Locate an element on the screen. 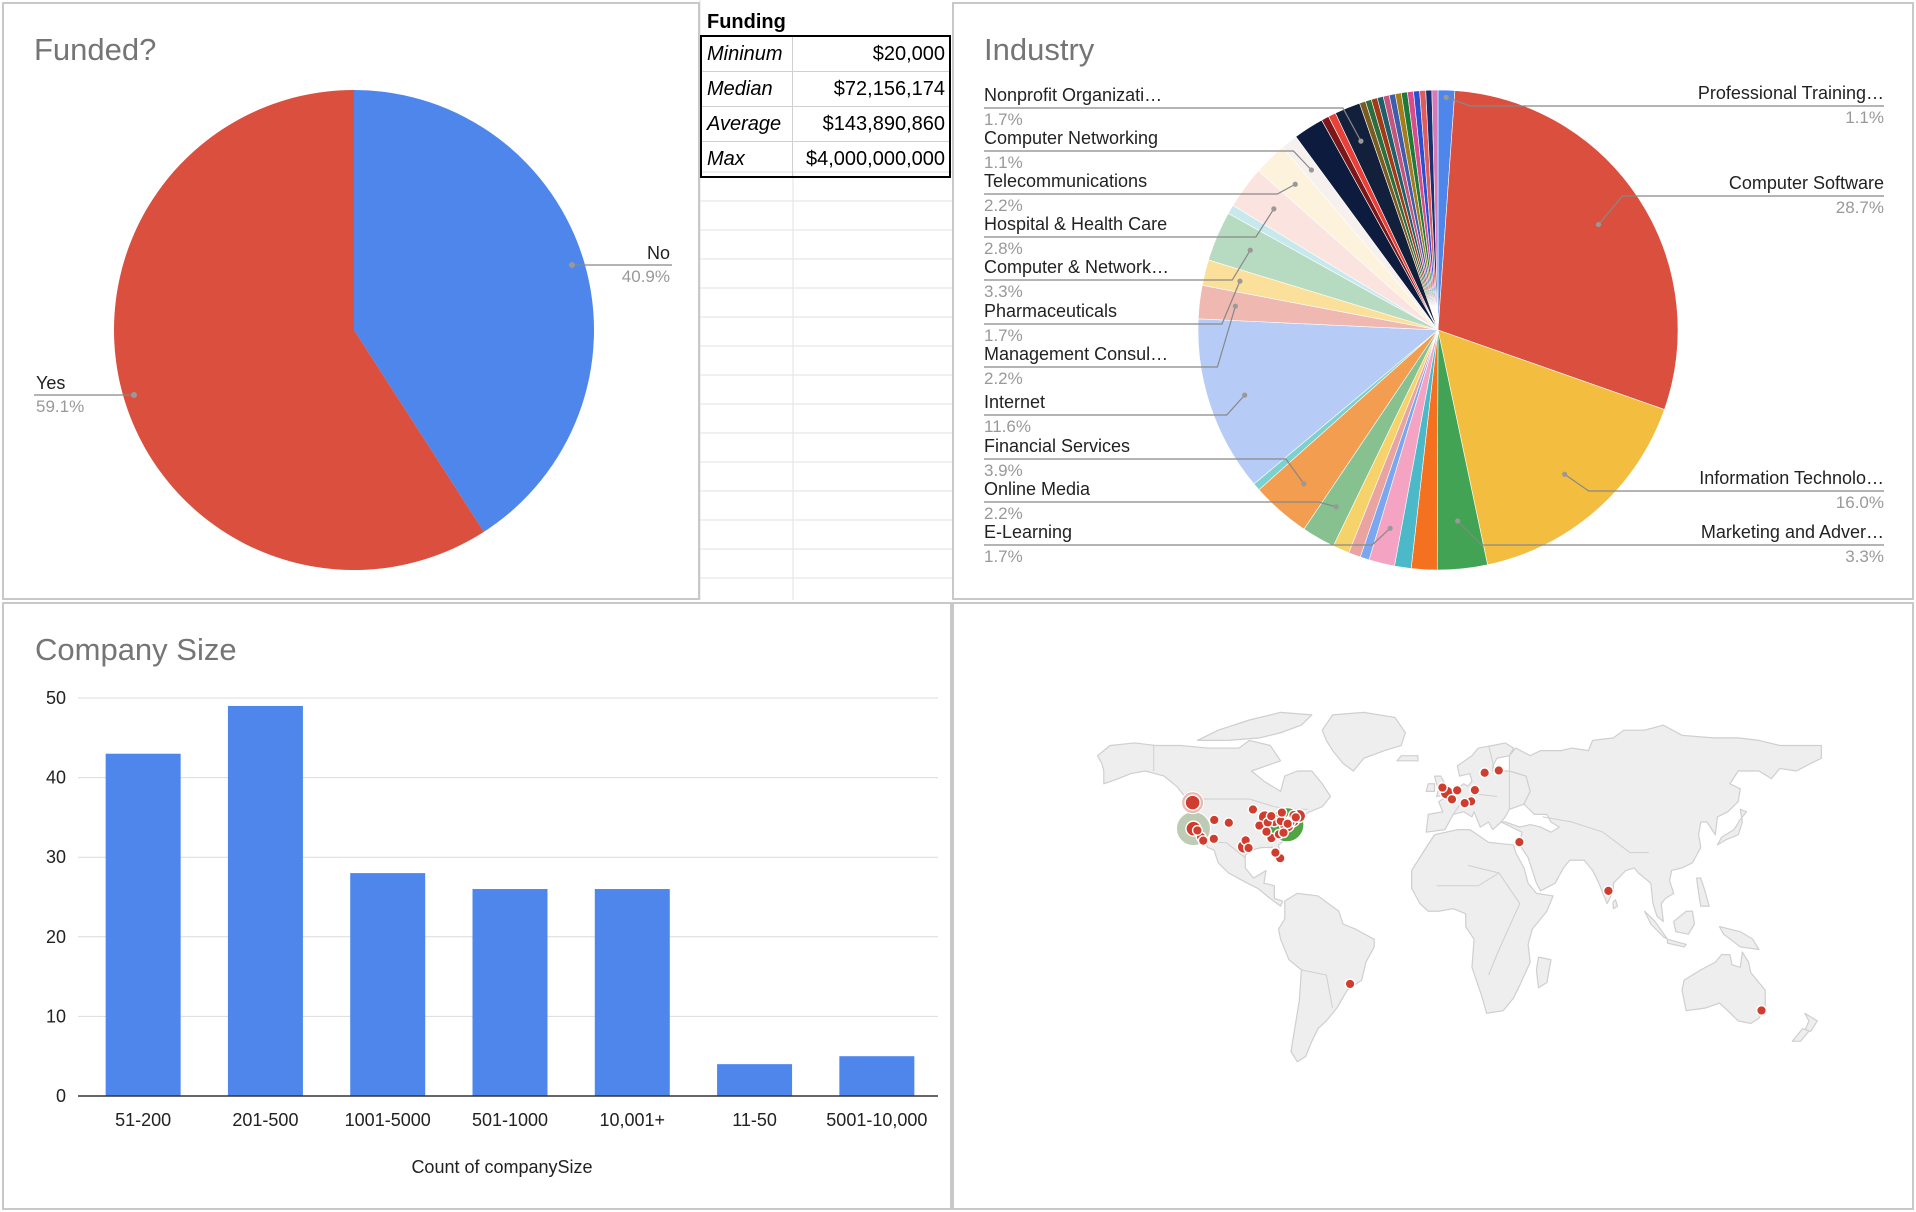 The height and width of the screenshot is (1212, 1916). pie-slice-no is located at coordinates (474, 311).